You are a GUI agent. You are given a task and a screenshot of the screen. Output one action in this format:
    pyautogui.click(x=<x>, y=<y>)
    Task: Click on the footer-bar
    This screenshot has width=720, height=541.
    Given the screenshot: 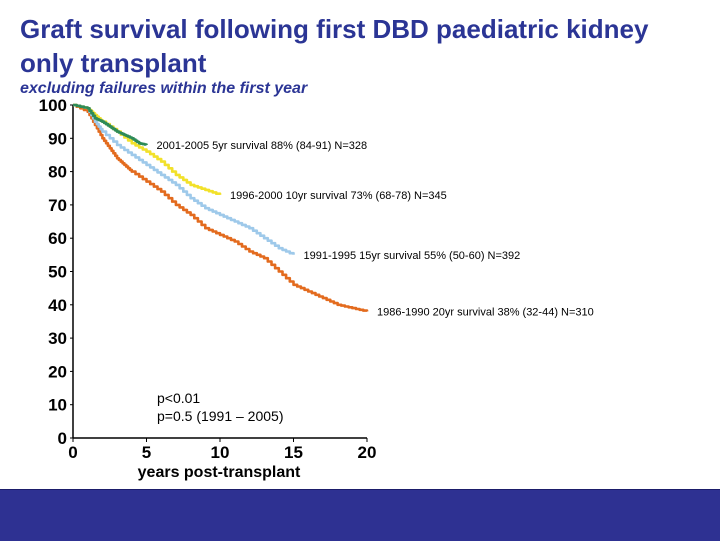 What is the action you would take?
    pyautogui.click(x=360, y=515)
    